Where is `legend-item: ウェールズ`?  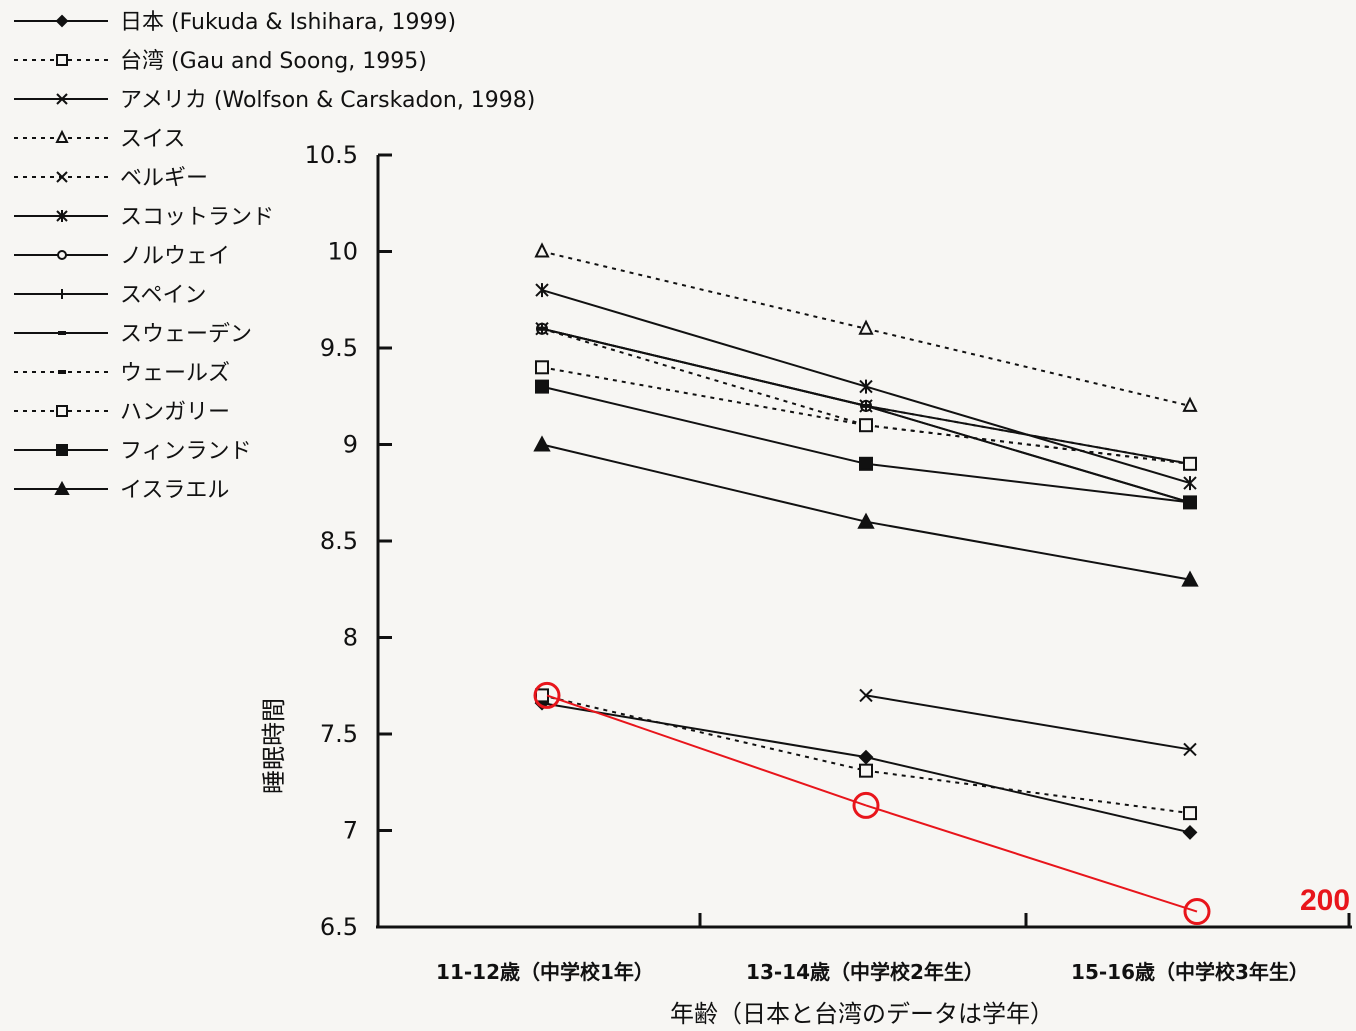
legend-item: ウェールズ is located at coordinates (122, 373).